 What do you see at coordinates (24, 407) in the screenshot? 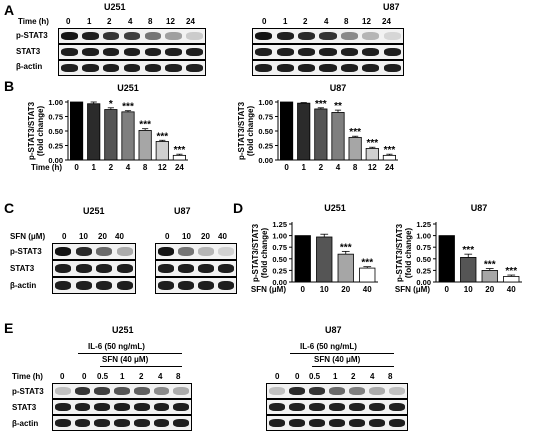
I see `panel-e-row-stat3: STAT3` at bounding box center [24, 407].